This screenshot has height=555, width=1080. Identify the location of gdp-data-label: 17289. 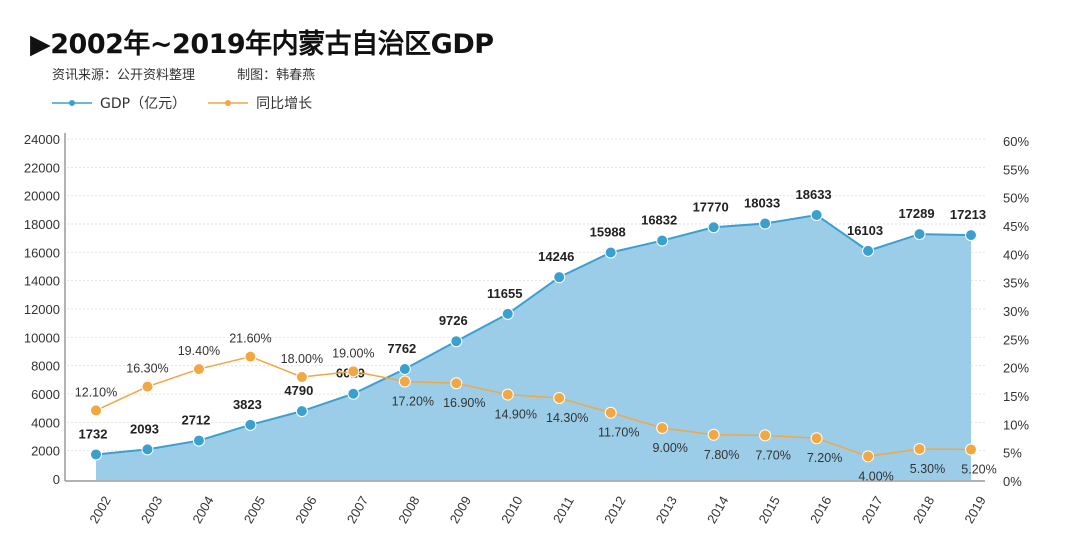
(916, 213).